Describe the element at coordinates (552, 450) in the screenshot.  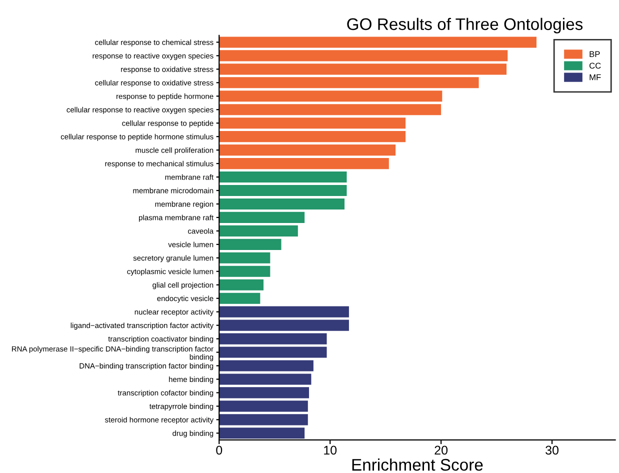
I see `x-tick-label: 30` at that location.